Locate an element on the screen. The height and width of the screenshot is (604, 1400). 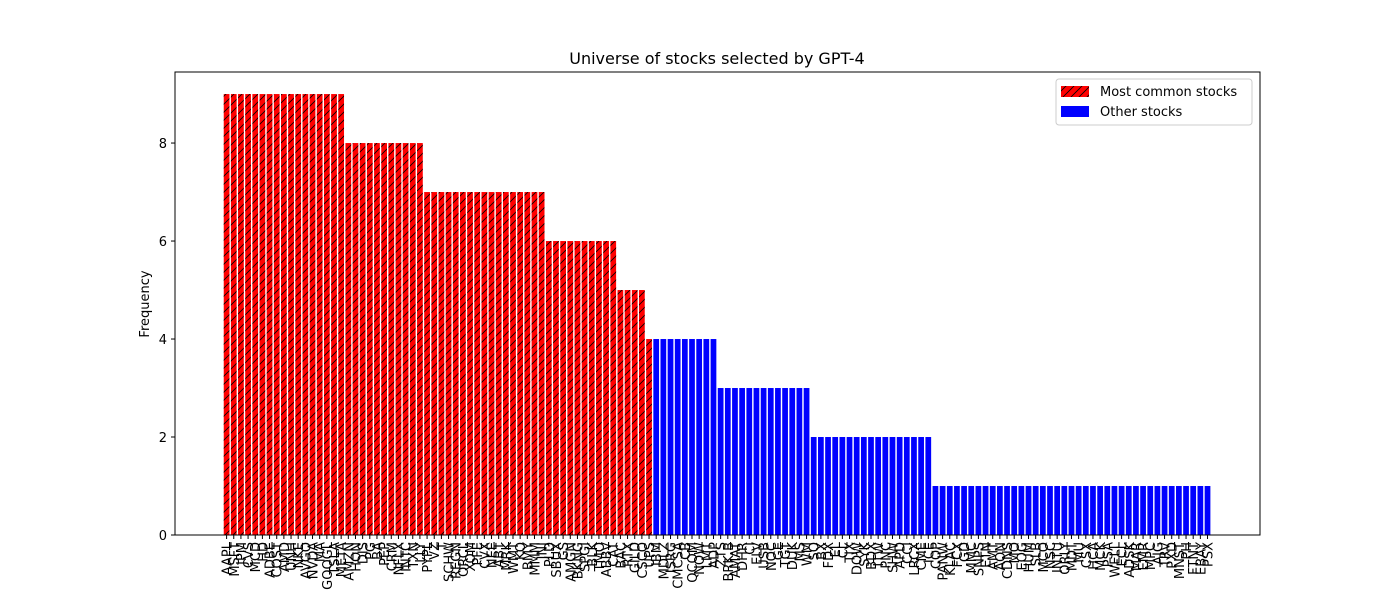
x-tick-label: AMT is located at coordinates (994, 556).